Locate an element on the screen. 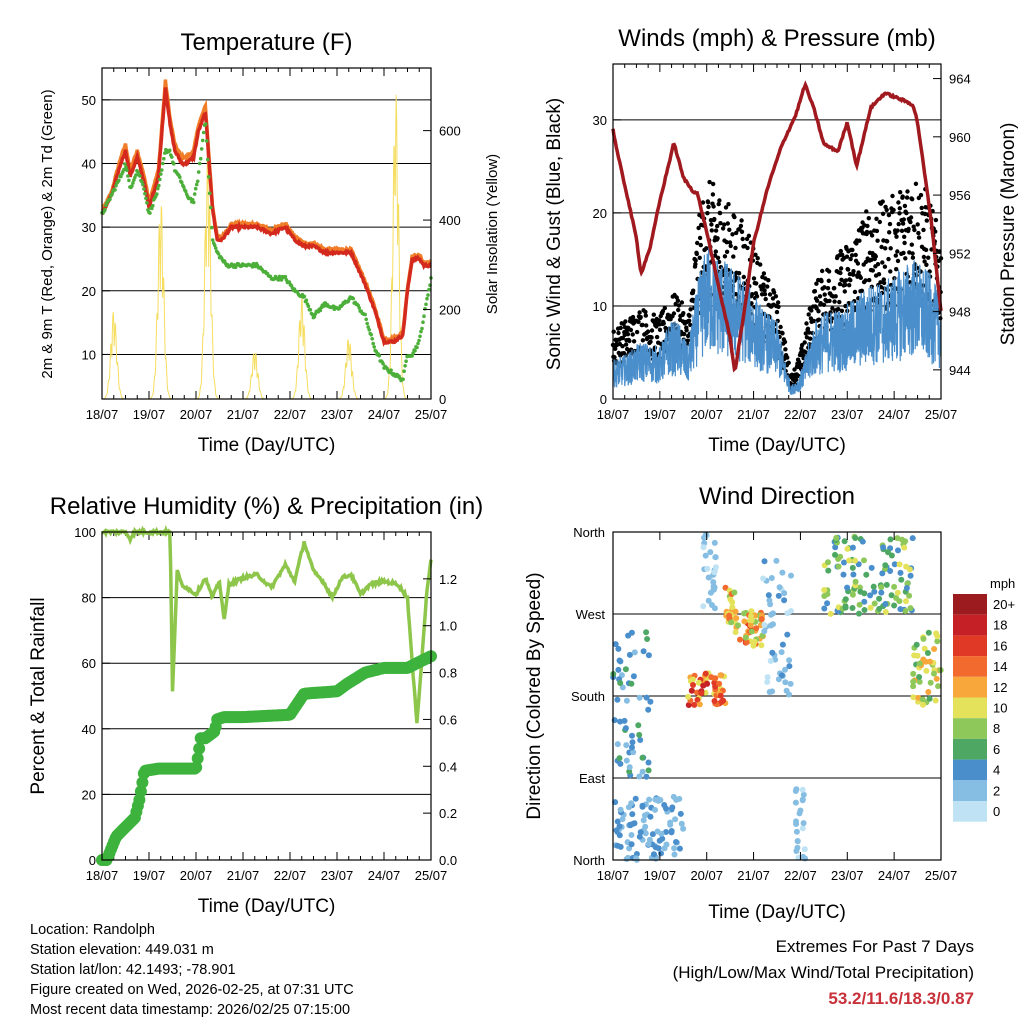  precip-point is located at coordinates (142, 782).